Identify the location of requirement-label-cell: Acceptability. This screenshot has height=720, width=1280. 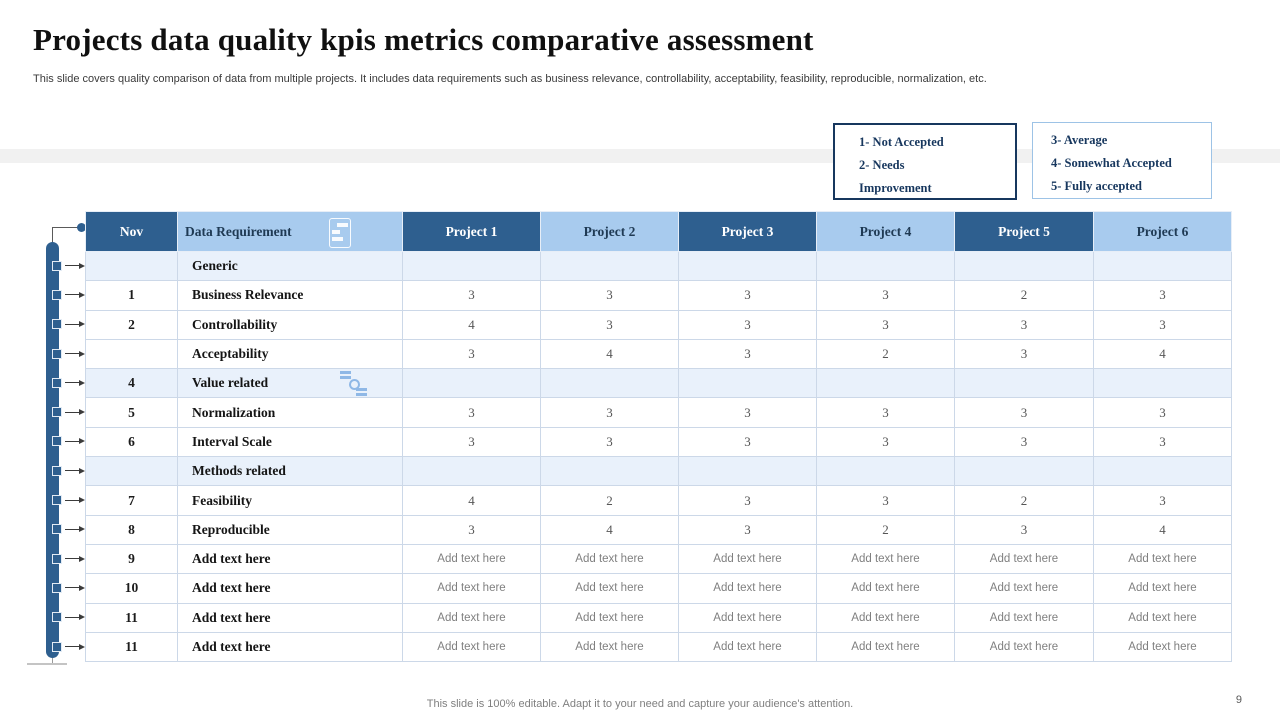
(290, 354).